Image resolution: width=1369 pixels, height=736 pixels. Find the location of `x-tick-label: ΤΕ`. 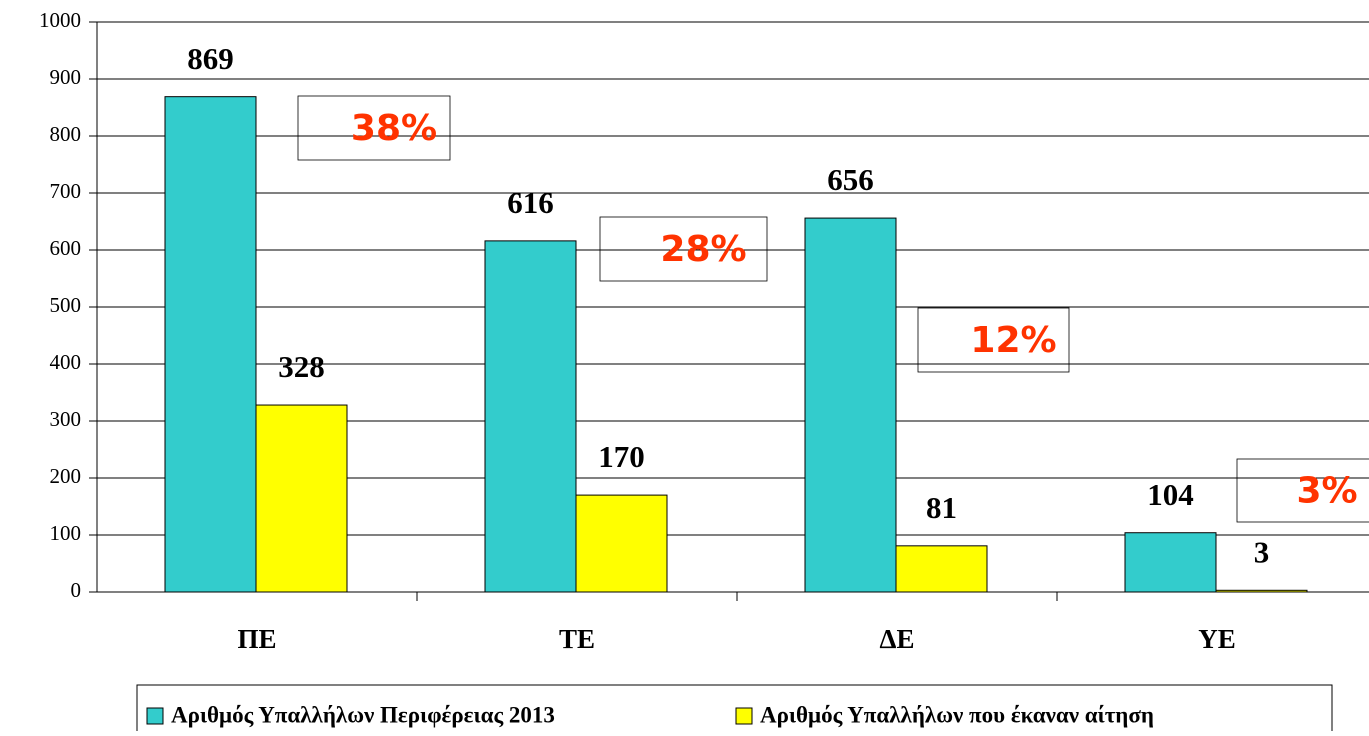

x-tick-label: ΤΕ is located at coordinates (577, 639).